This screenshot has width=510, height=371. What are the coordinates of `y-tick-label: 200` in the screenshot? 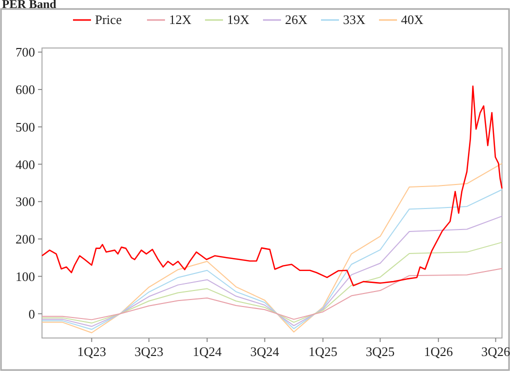 It's located at (25, 239).